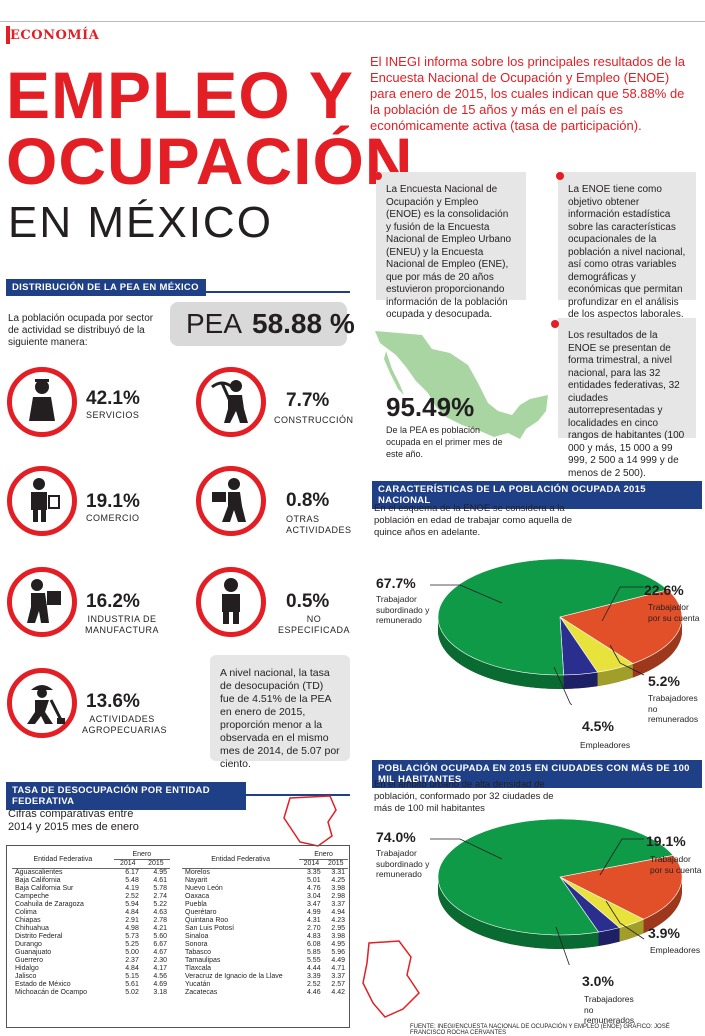  What do you see at coordinates (231, 501) in the screenshot?
I see `other-activities-icon` at bounding box center [231, 501].